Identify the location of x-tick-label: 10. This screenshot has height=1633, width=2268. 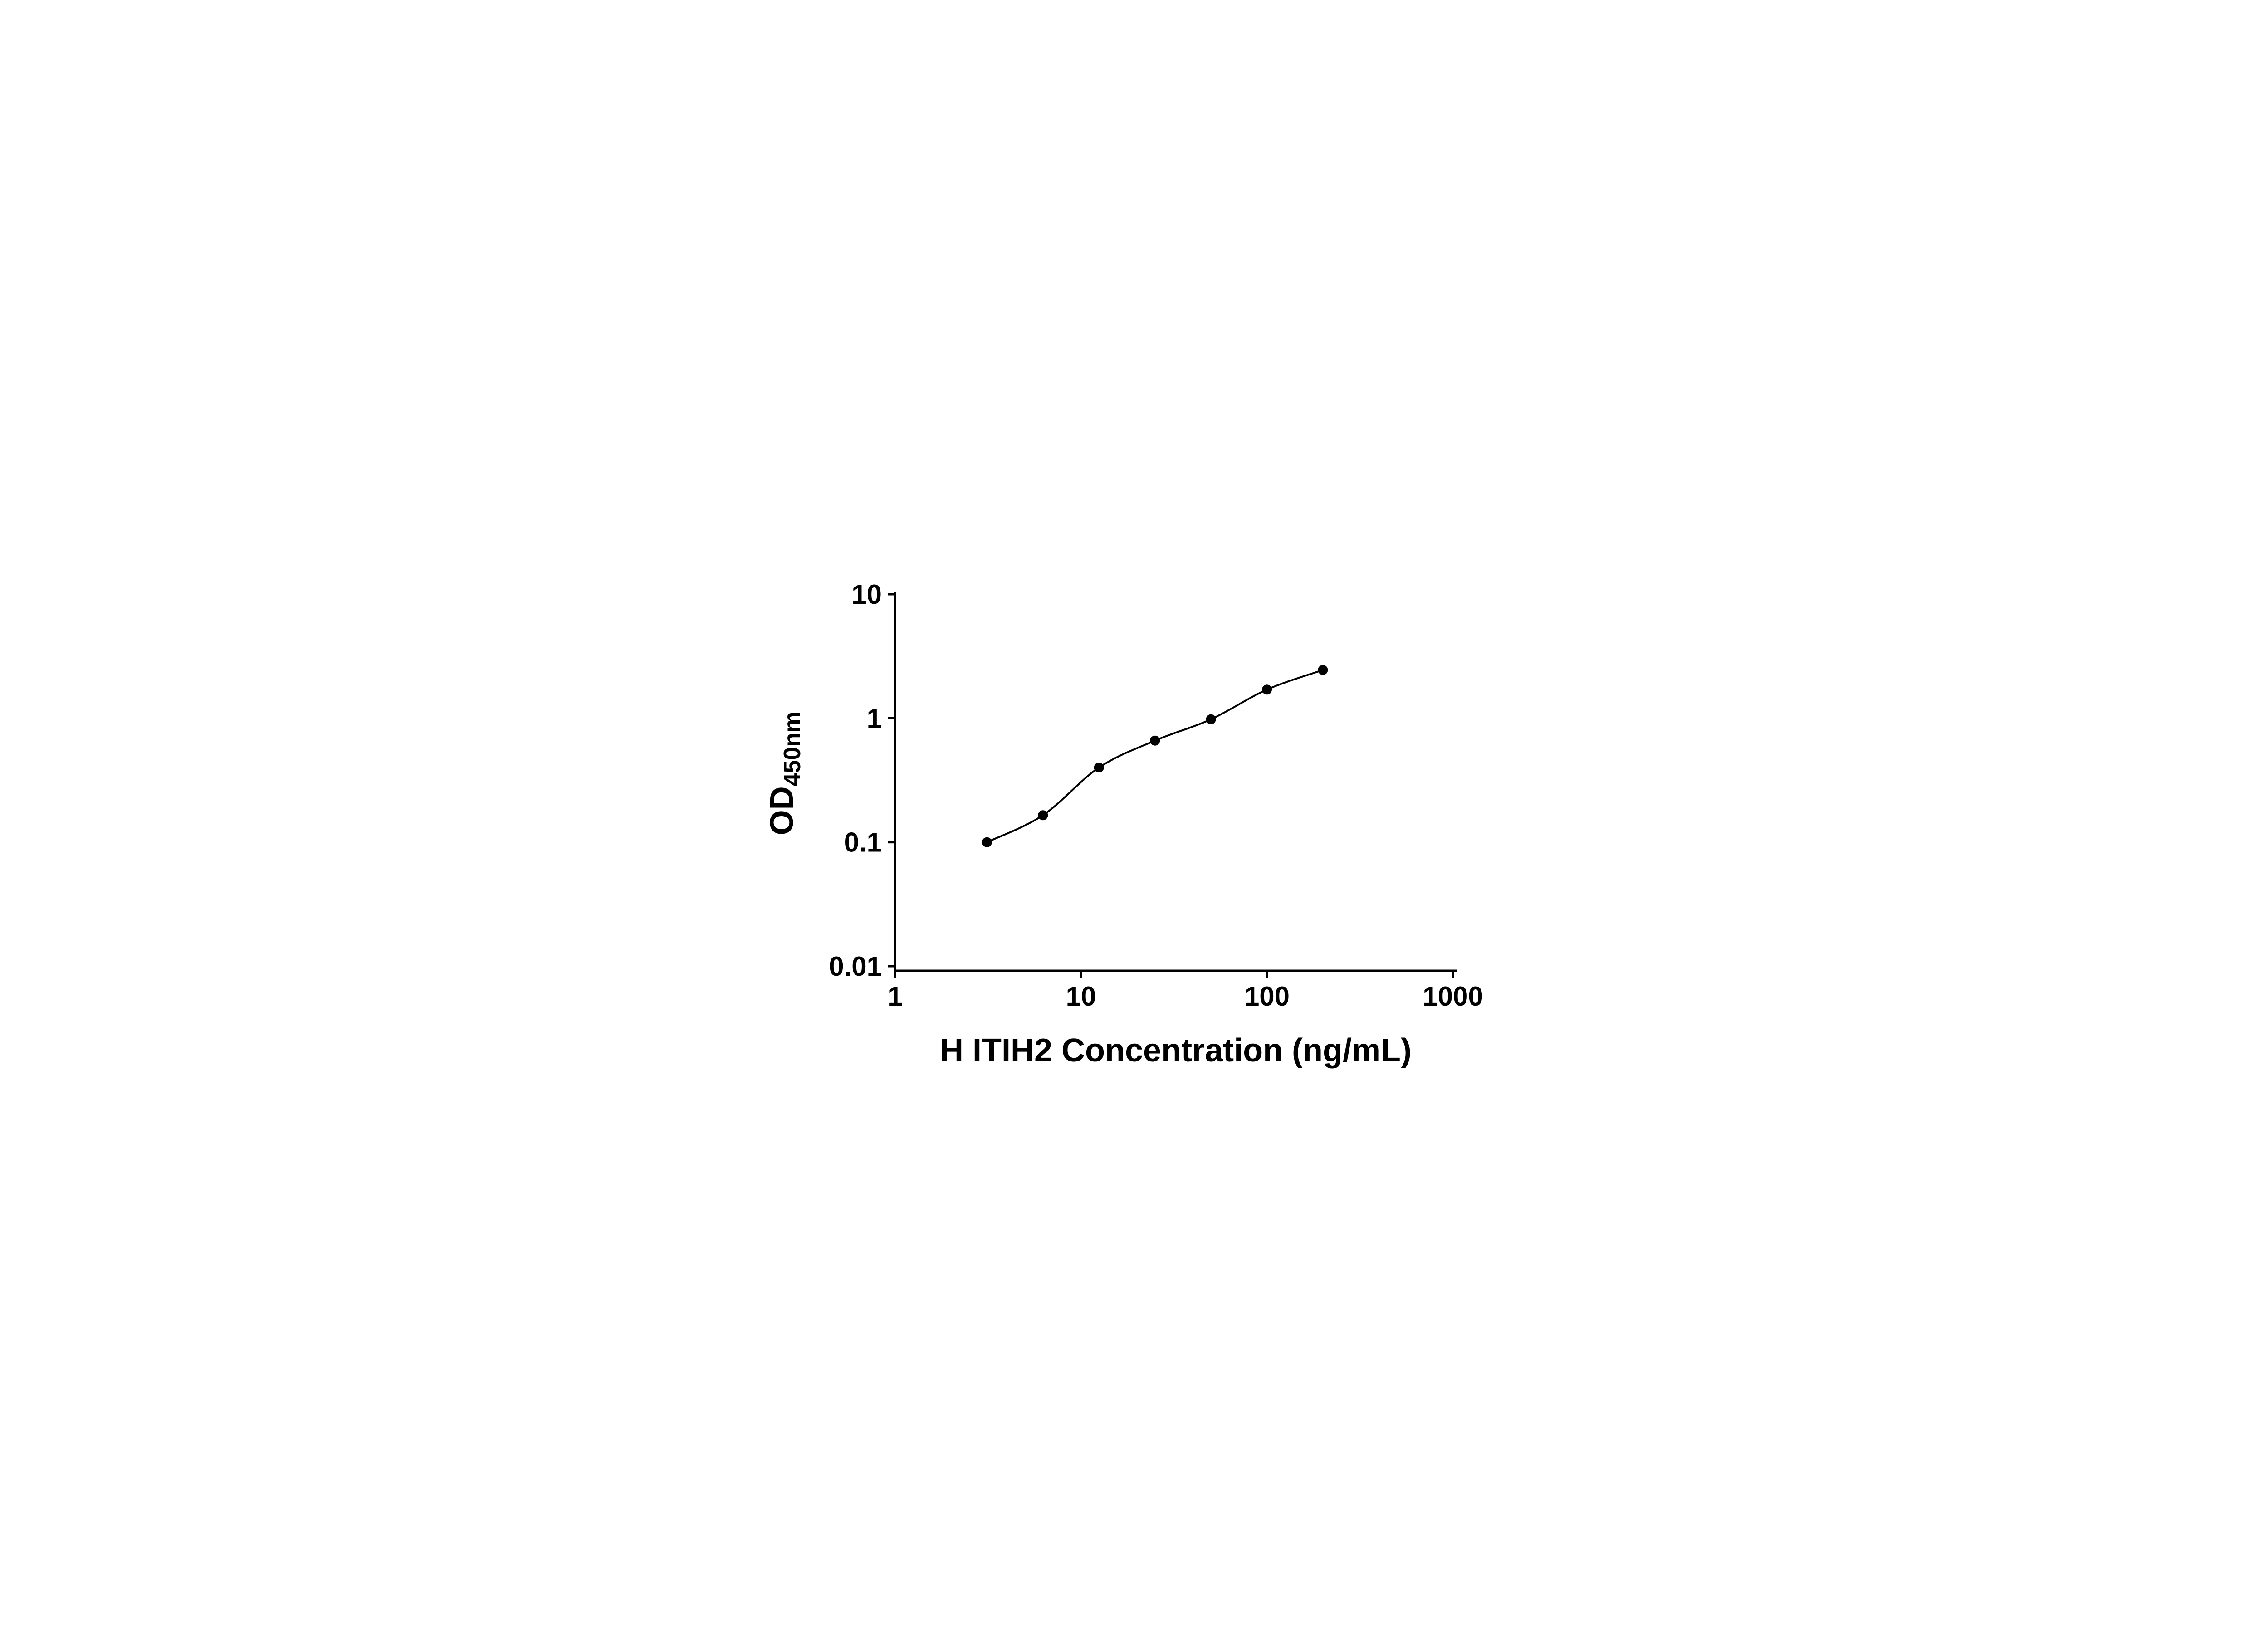
(1081, 997).